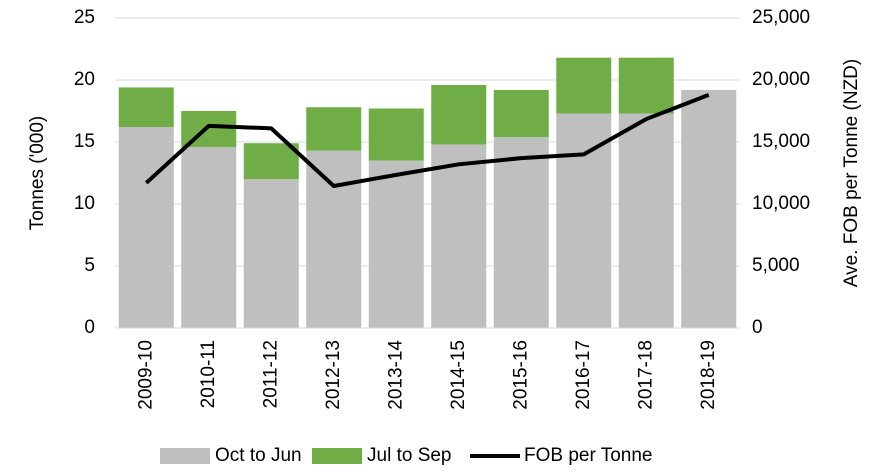 Image resolution: width=878 pixels, height=474 pixels. What do you see at coordinates (588, 455) in the screenshot?
I see `legend-label: FOB per Tonne` at bounding box center [588, 455].